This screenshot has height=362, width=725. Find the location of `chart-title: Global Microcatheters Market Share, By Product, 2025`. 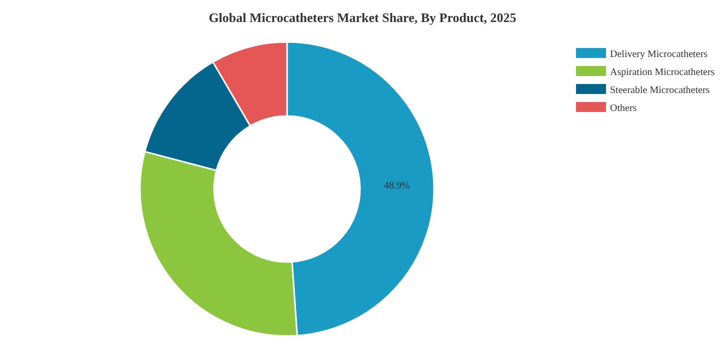

chart-title: Global Microcatheters Market Share, By Product, 2025 is located at coordinates (362, 17).